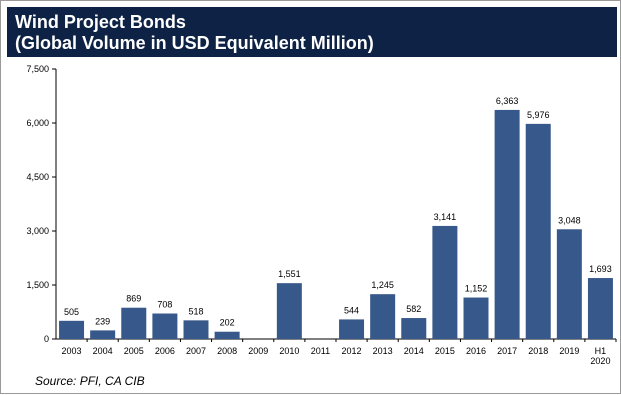 The image size is (621, 395). What do you see at coordinates (37, 69) in the screenshot?
I see `y-tick-label: 7,500` at bounding box center [37, 69].